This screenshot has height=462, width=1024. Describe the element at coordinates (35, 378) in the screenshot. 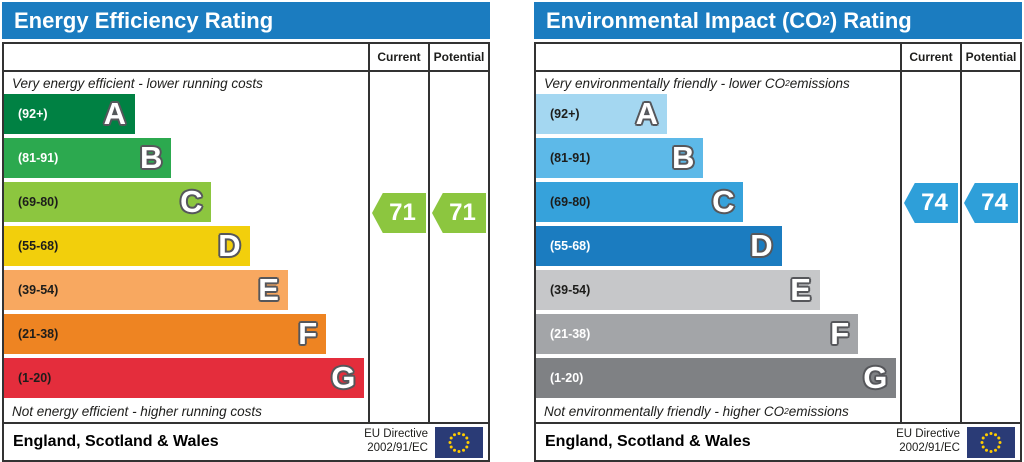

I see `band-range-label: (1-20)` at that location.